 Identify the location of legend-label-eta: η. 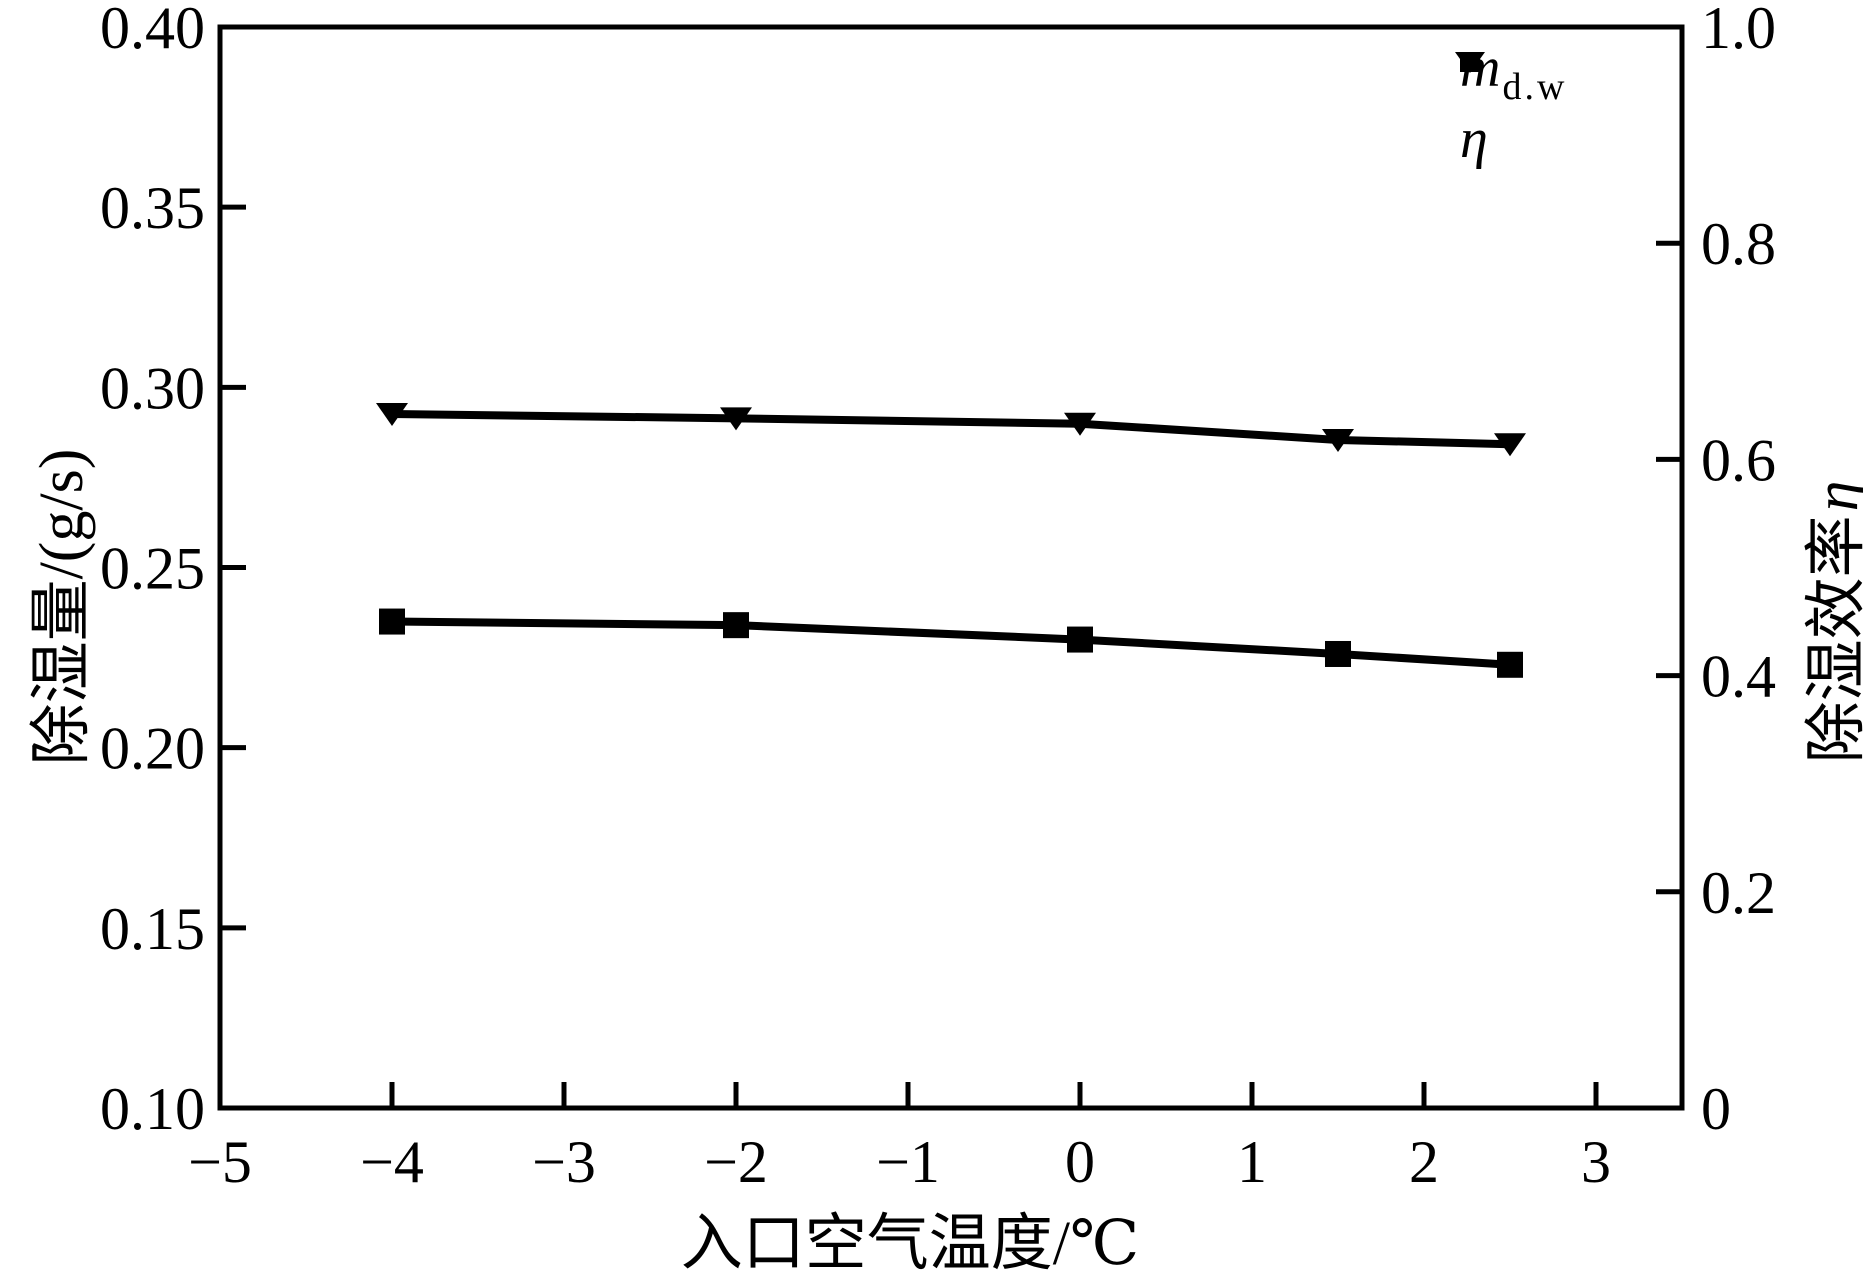
(1474, 139).